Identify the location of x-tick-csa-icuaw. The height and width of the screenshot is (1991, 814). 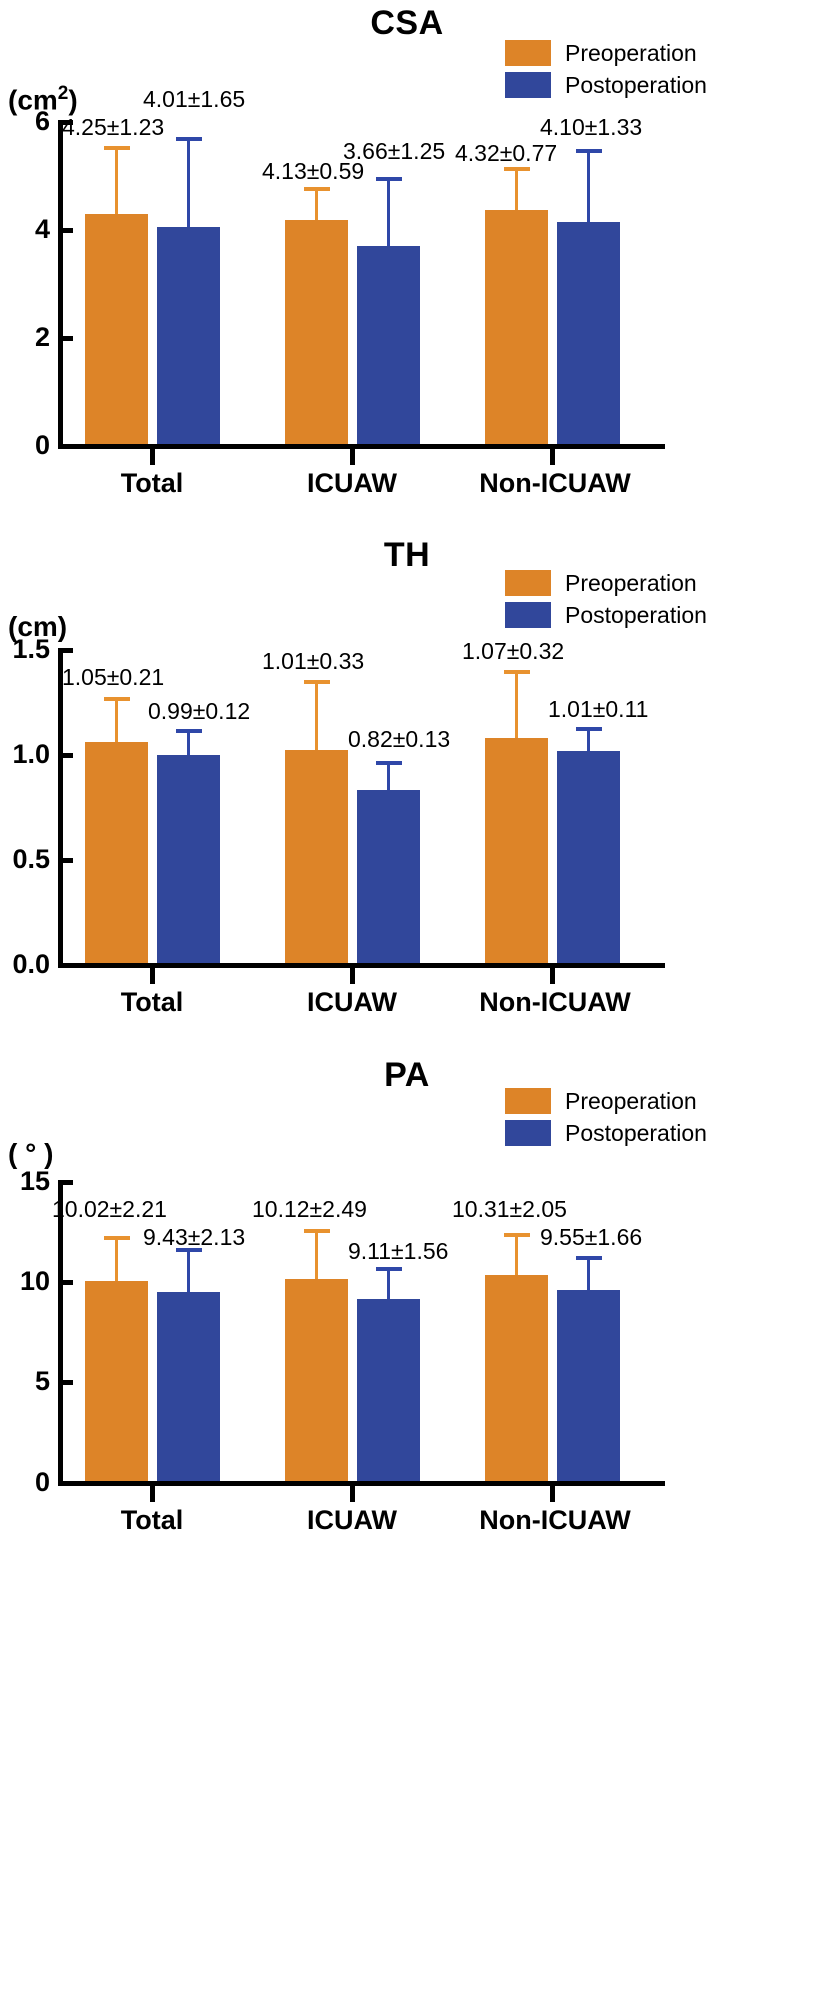
(352, 456).